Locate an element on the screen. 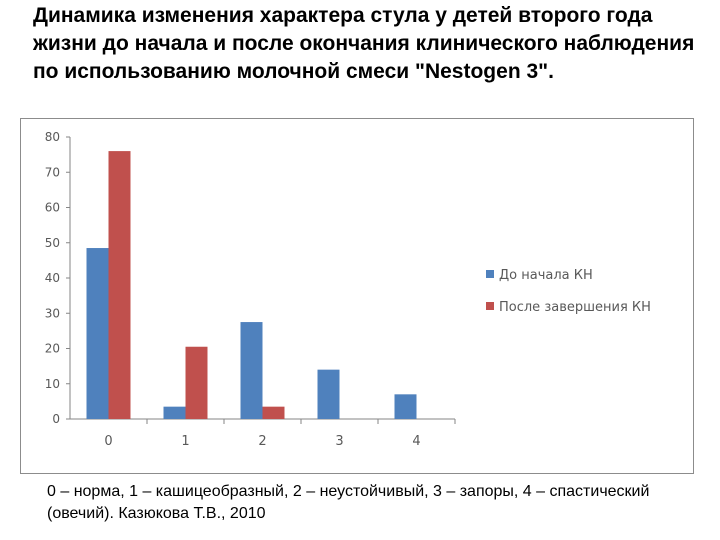 This screenshot has height=540, width=720. x-tick-label: 0 is located at coordinates (108, 441).